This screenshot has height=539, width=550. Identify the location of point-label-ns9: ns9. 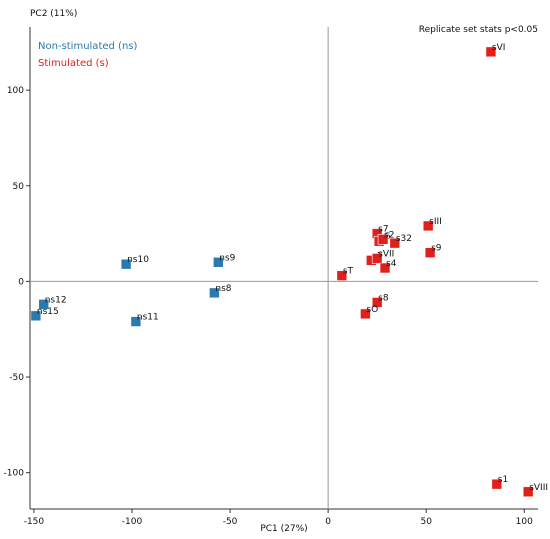
(227, 258).